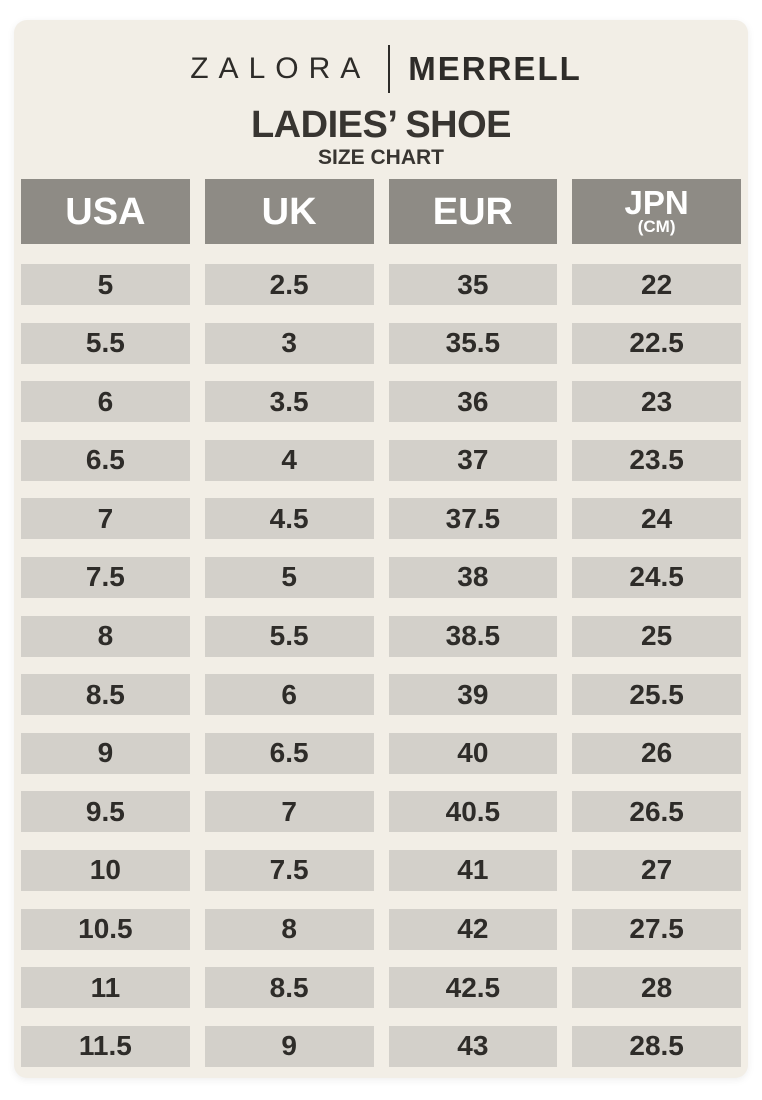 The height and width of the screenshot is (1100, 762). I want to click on size-cell: 27, so click(656, 870).